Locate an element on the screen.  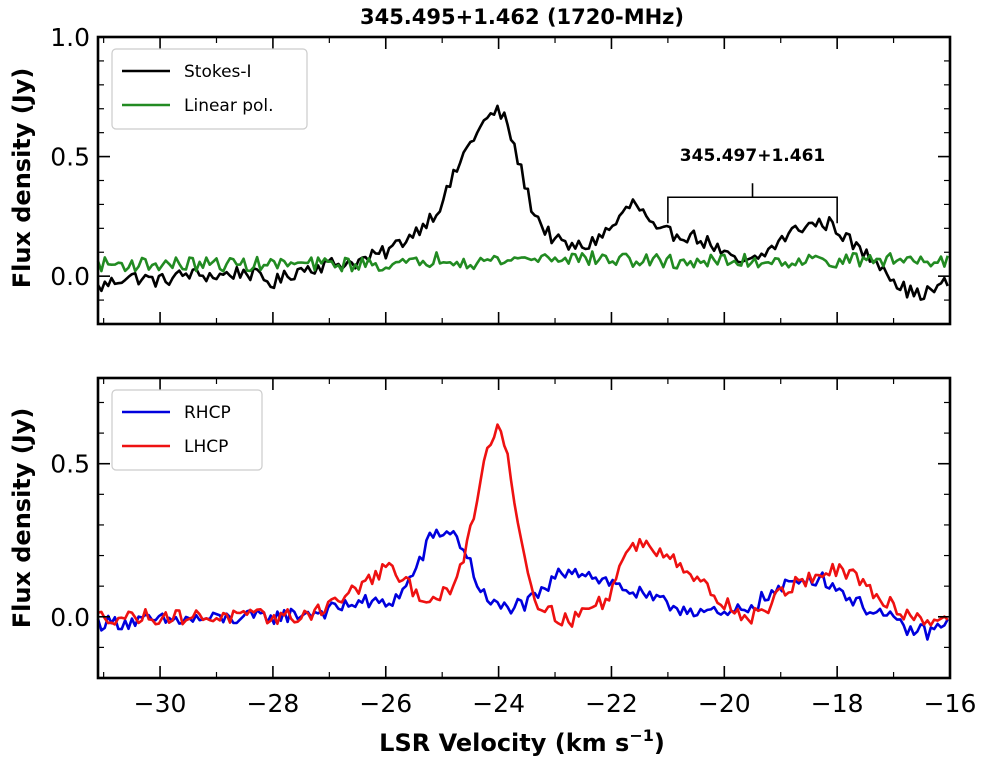
legend-label: Stokes-I is located at coordinates (218, 72).